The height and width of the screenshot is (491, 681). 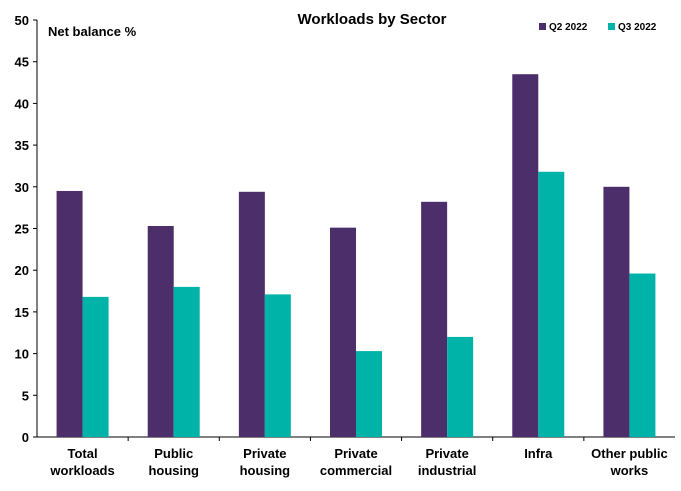 I want to click on y-tick-label: 5, so click(x=25, y=395).